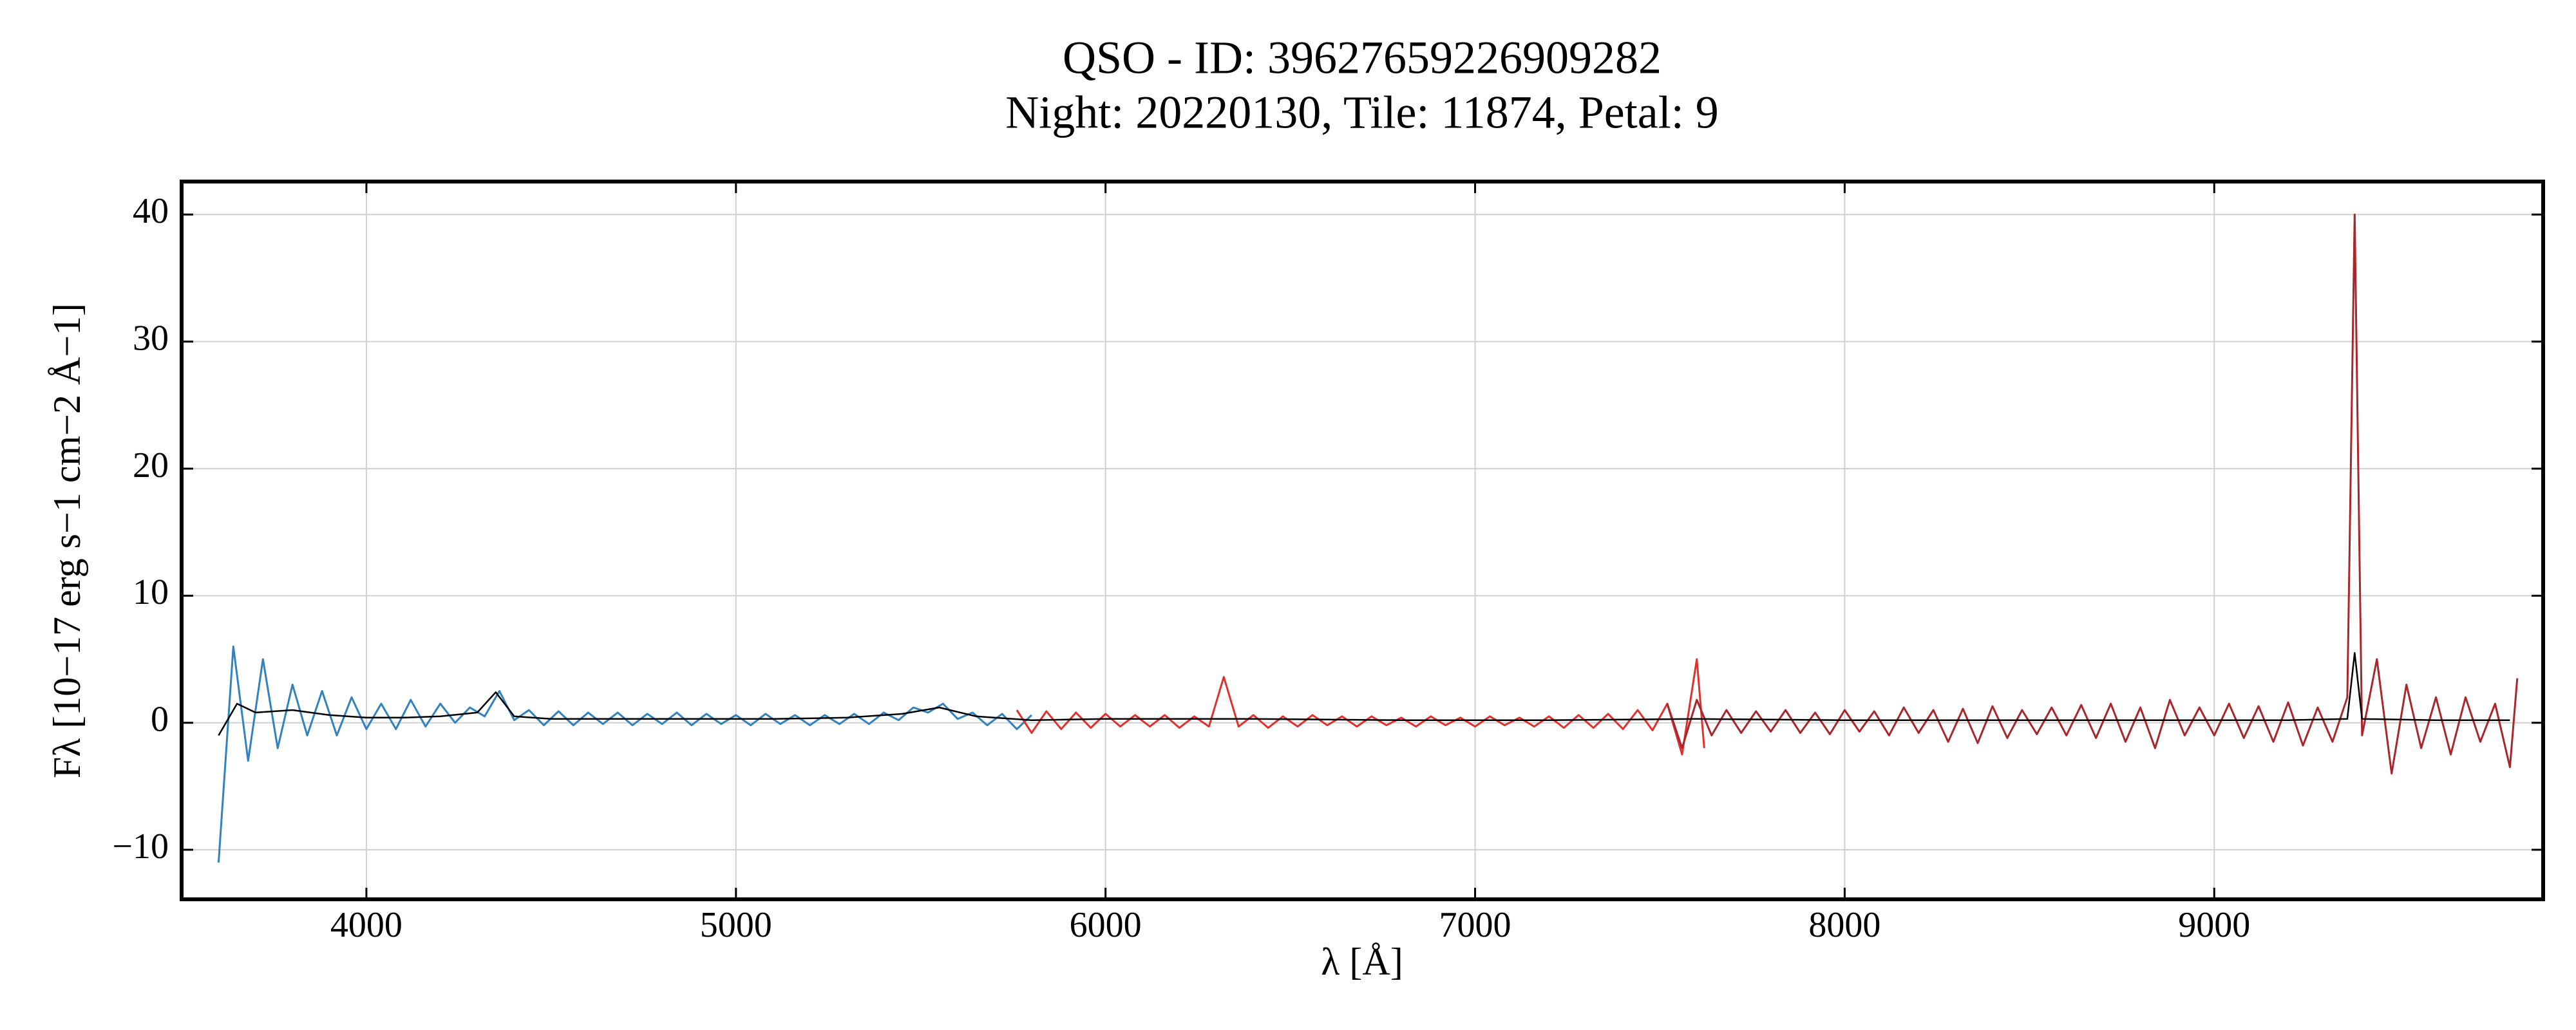 The image size is (2576, 1030). I want to click on chart-title: QSO - ID: 39627659226909282, so click(1362, 58).